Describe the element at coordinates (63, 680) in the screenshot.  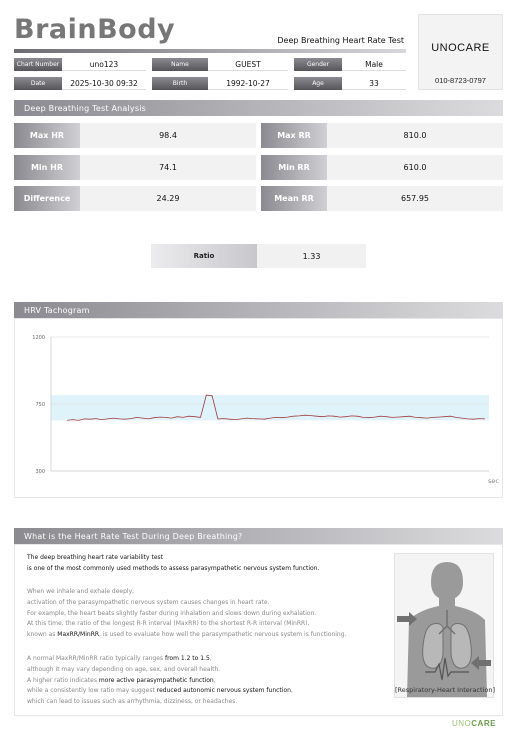
I see `p3-line-3-pre: A higher ratio indicates` at that location.